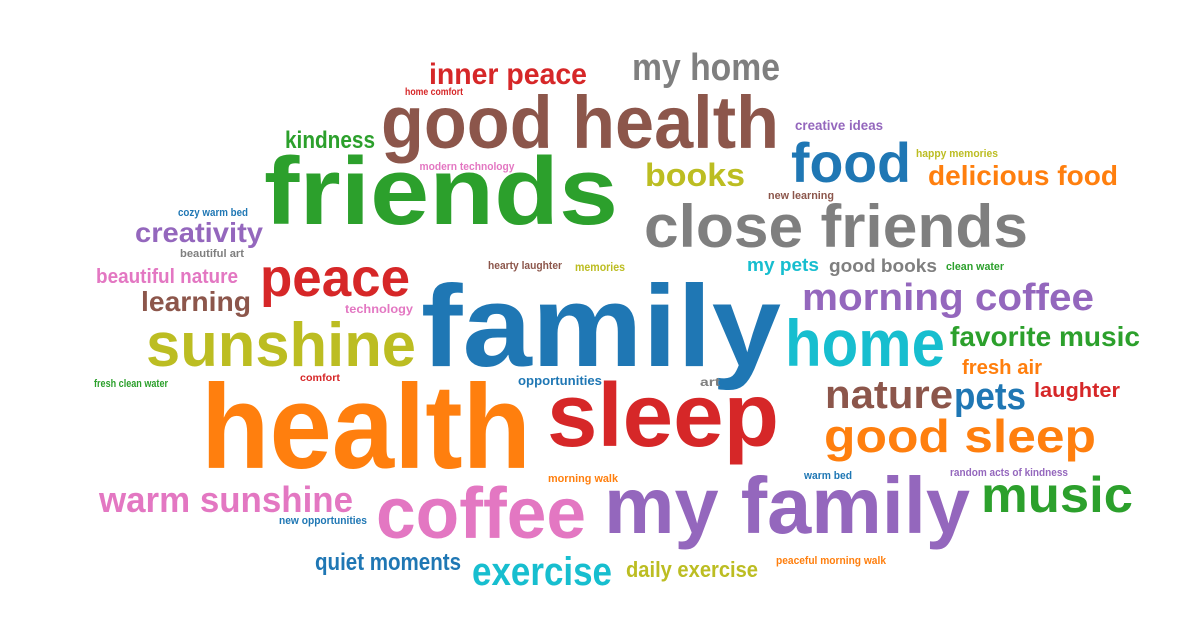 This screenshot has width=1200, height=630. Describe the element at coordinates (1057, 495) in the screenshot. I see `word-music: music` at that location.